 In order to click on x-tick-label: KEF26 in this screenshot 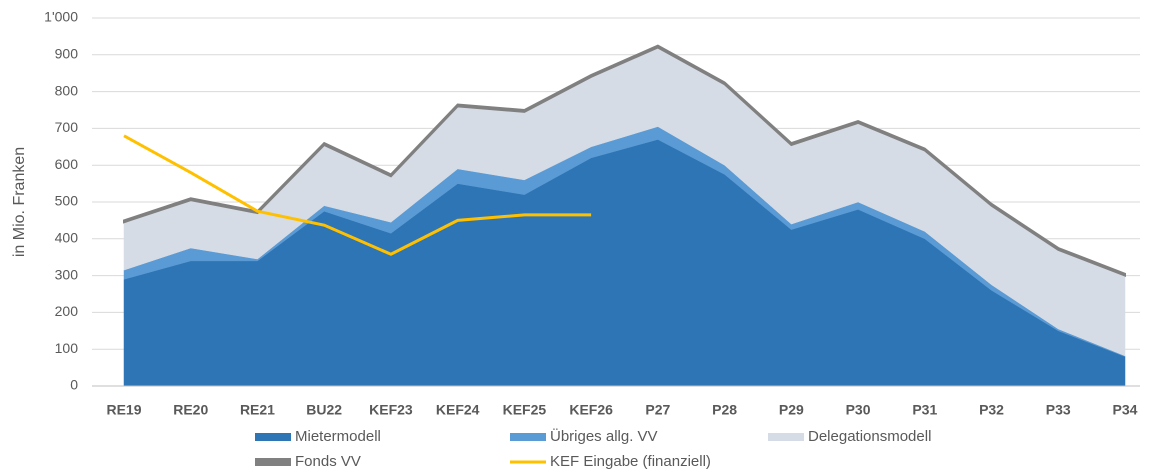, I will do `click(591, 410)`.